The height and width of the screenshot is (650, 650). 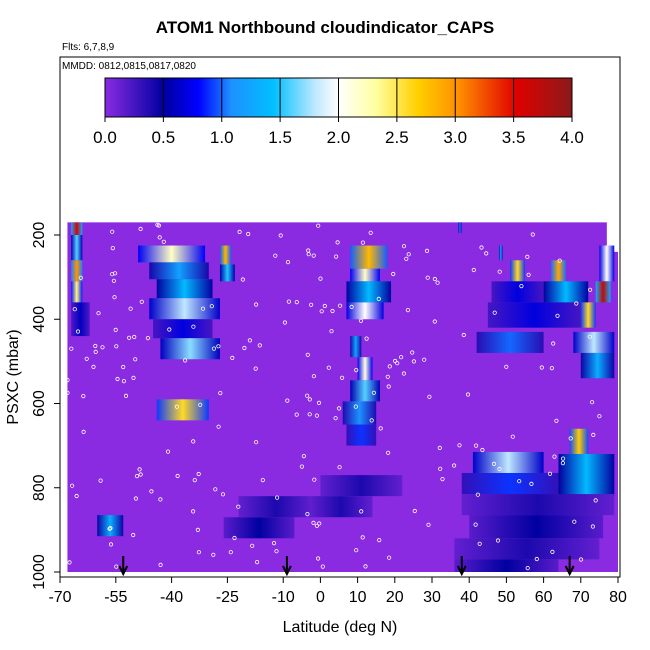 I want to click on y-tick-label: 400, so click(x=39, y=319).